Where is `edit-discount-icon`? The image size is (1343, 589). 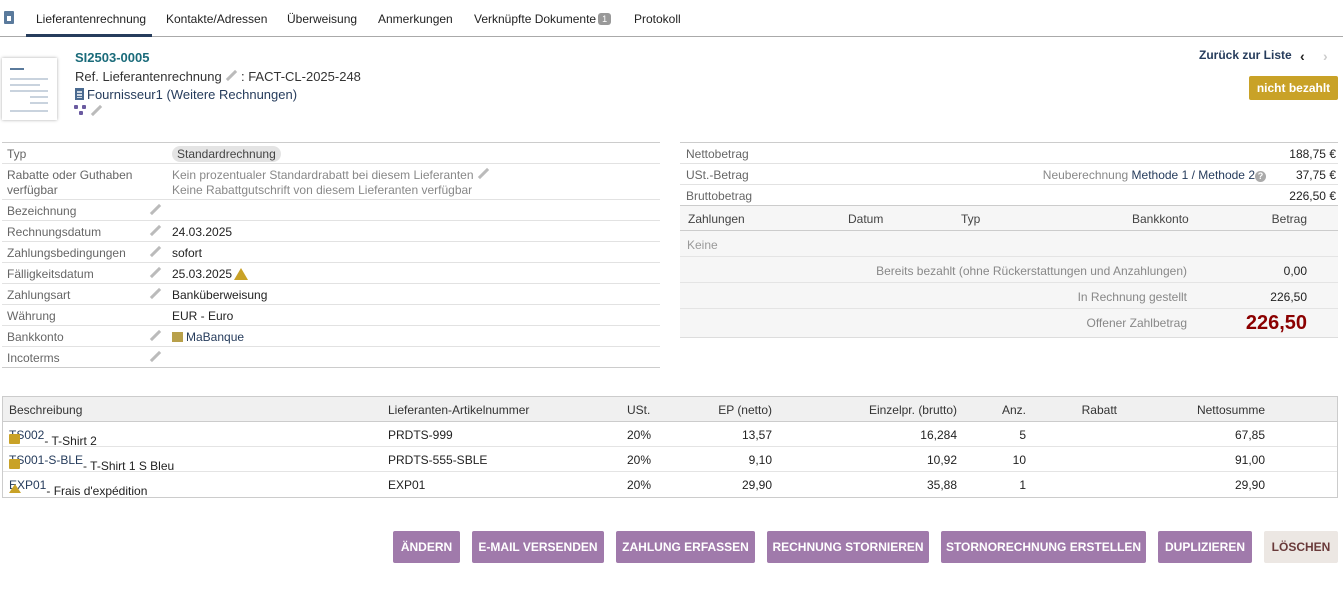 edit-discount-icon is located at coordinates (483, 174).